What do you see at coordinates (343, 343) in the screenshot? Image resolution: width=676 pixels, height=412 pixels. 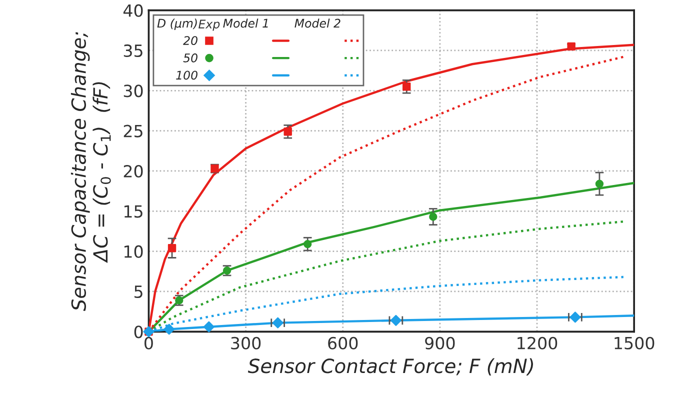 I see `x-tick-label: 600` at bounding box center [343, 343].